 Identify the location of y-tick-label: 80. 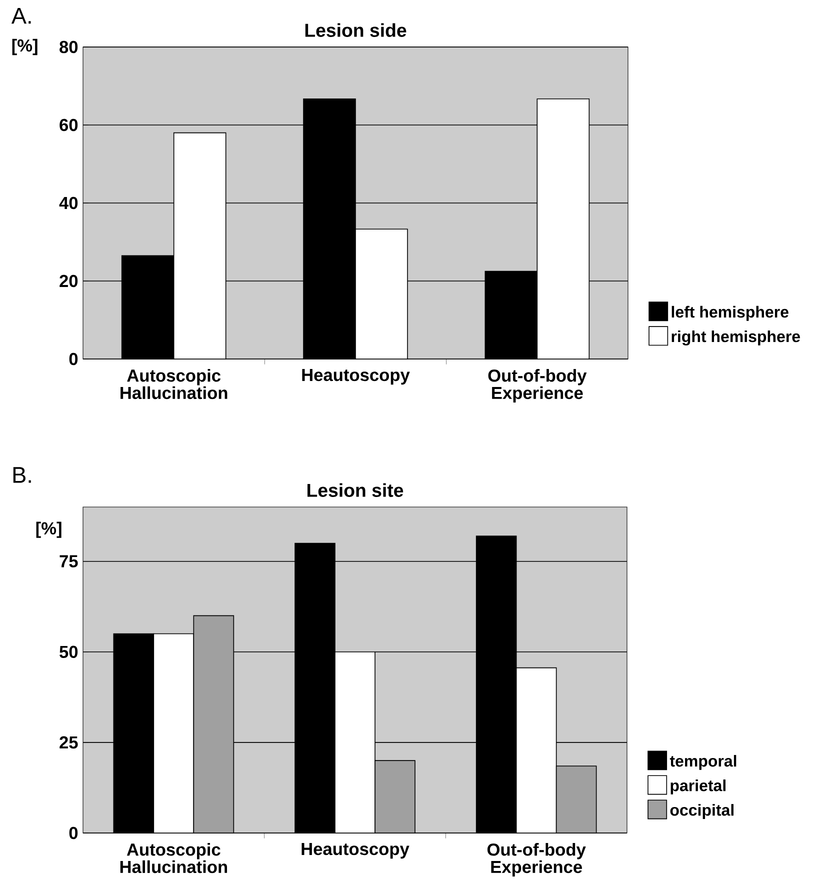
(69, 47).